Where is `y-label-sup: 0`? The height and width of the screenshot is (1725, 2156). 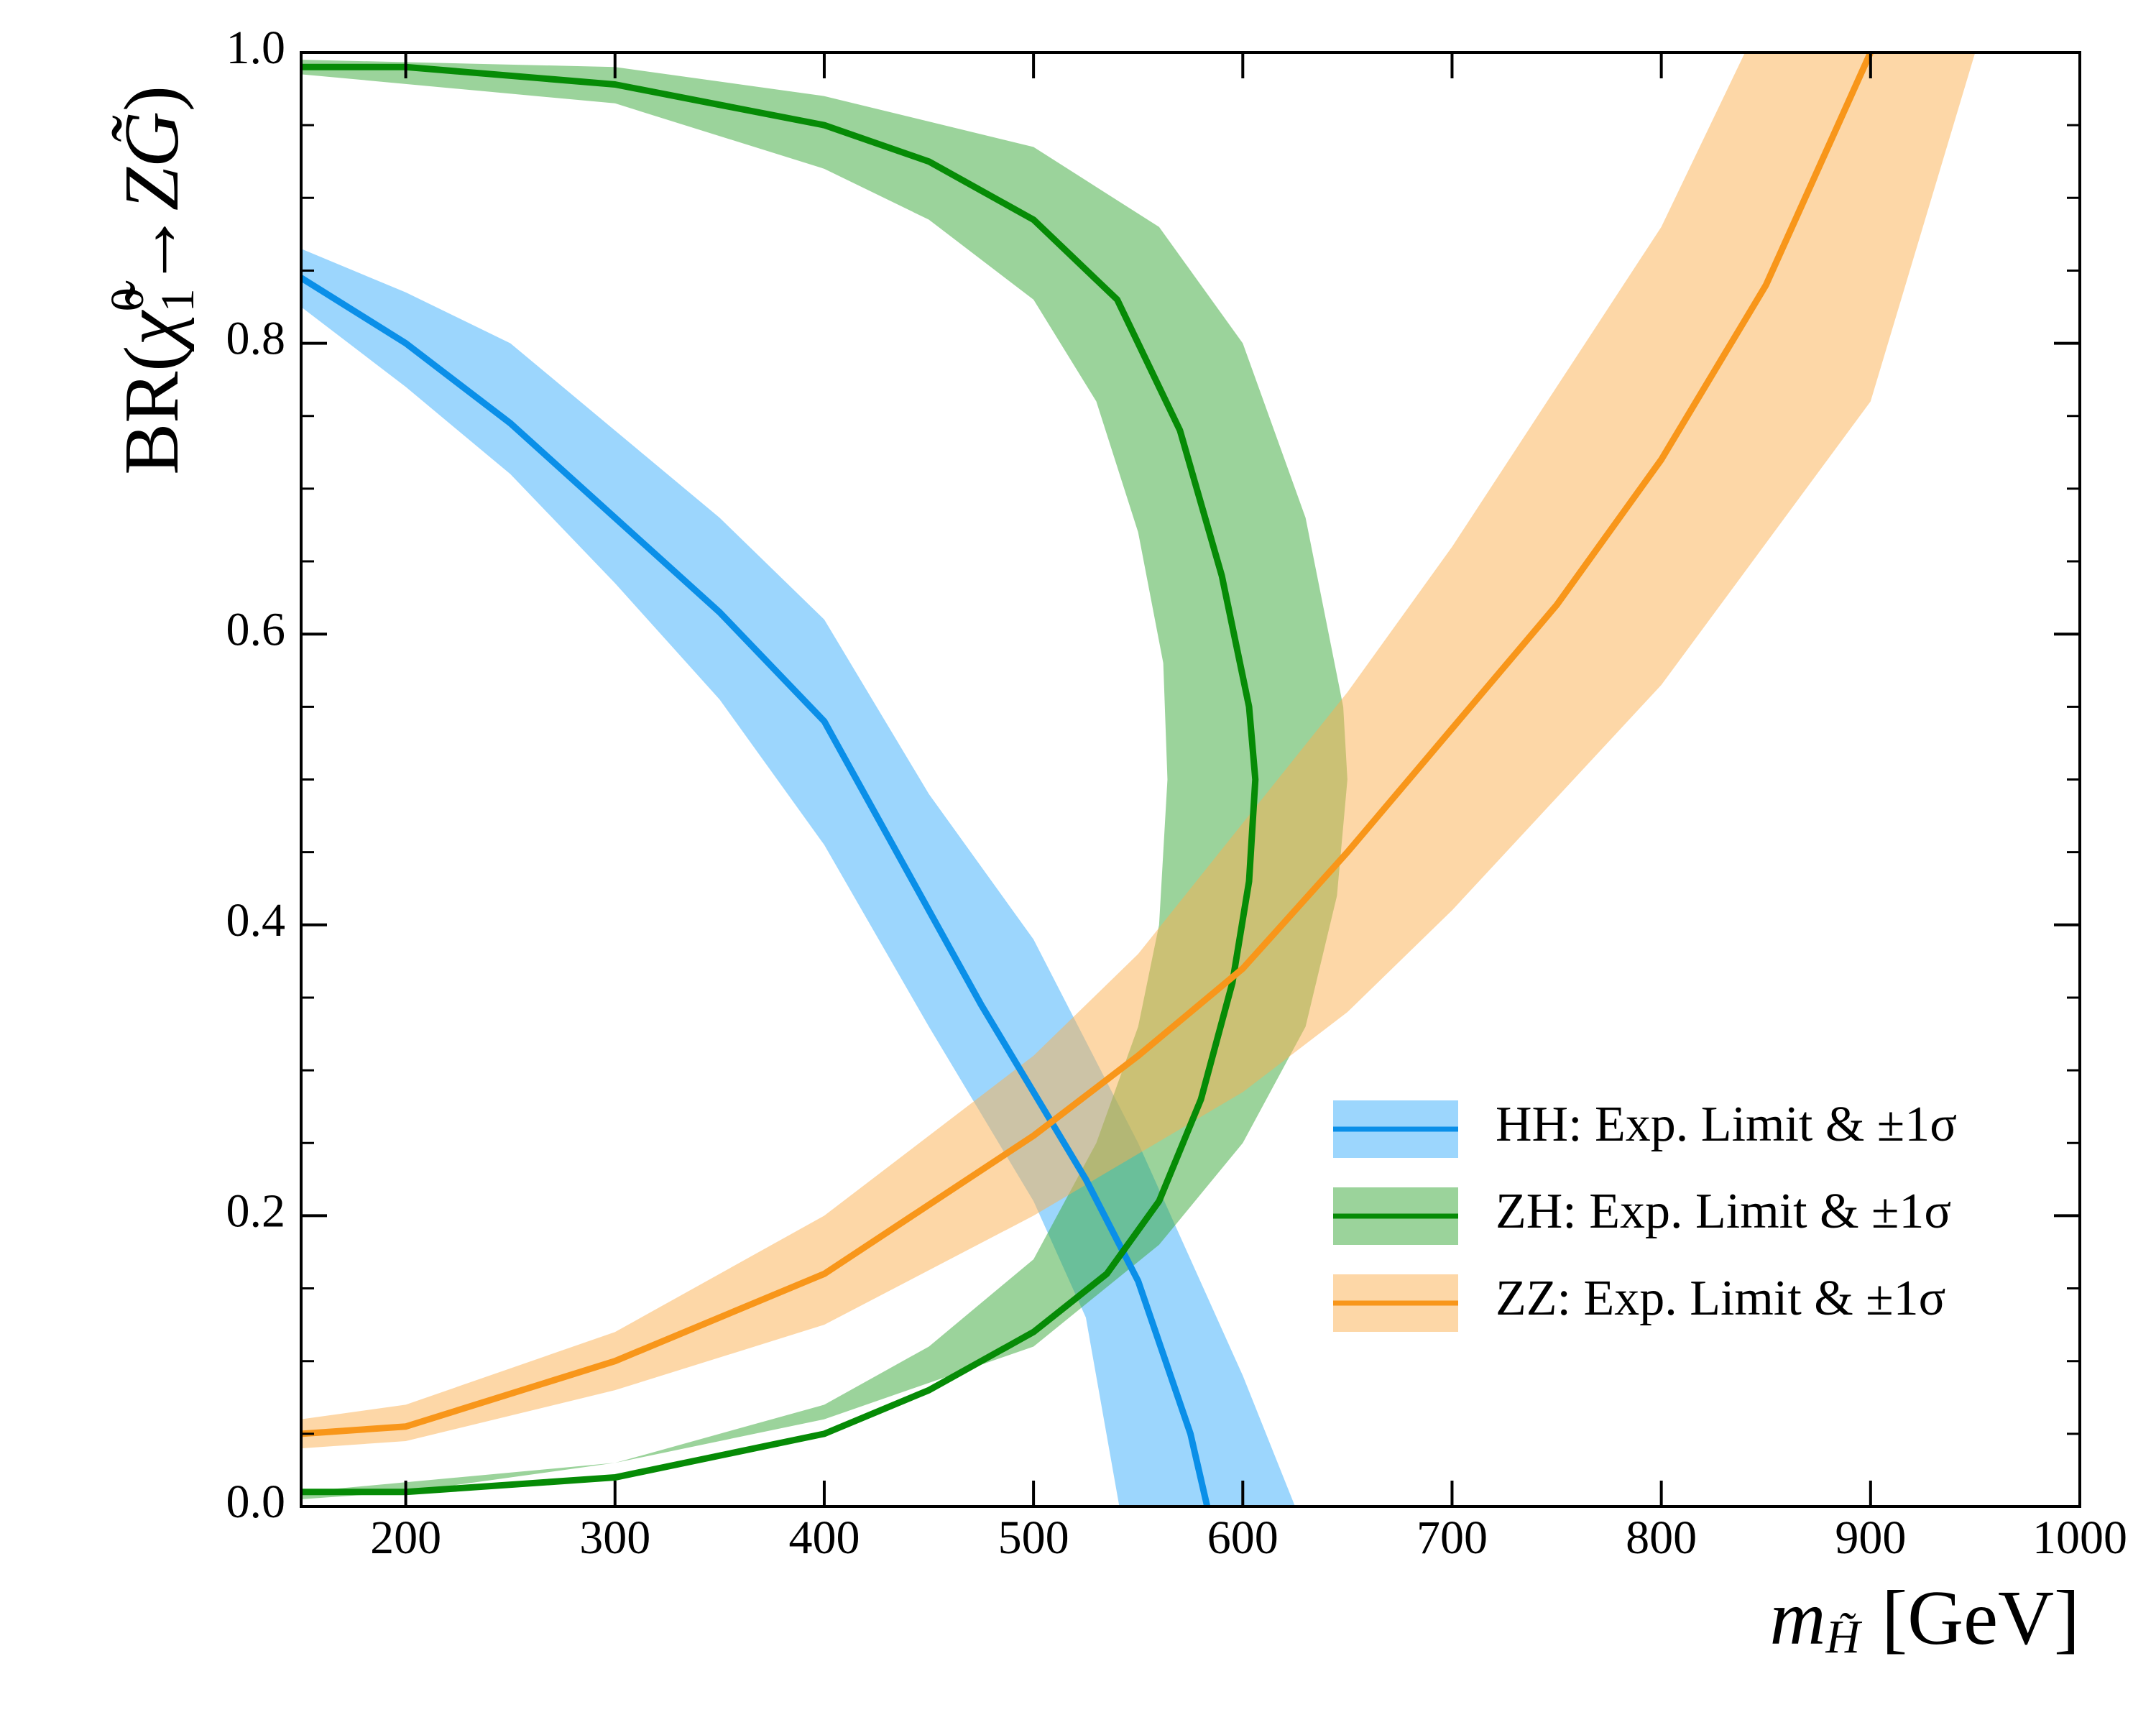
y-label-sup: 0 is located at coordinates (128, 299).